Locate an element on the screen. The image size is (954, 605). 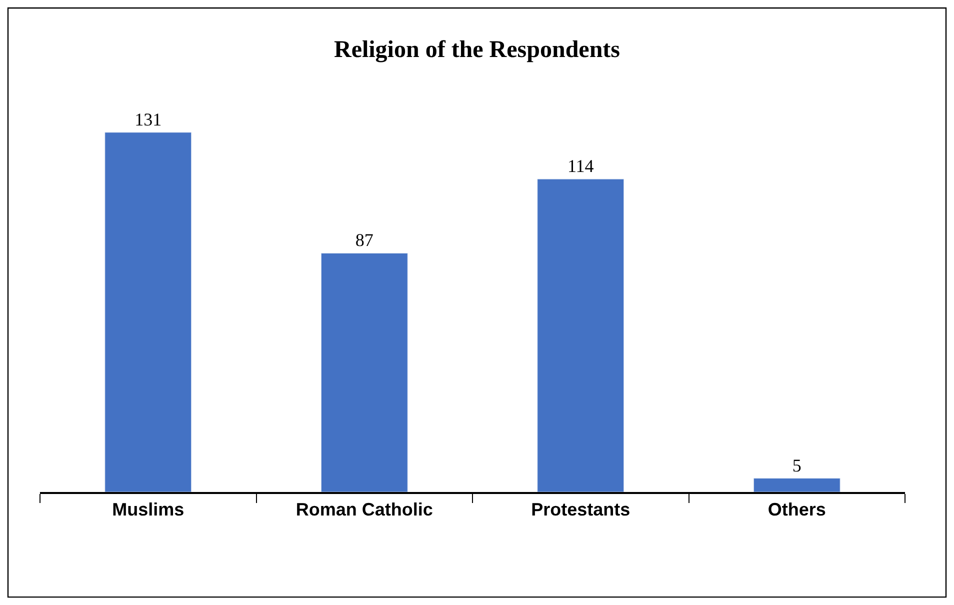
data-label: 114 is located at coordinates (580, 166).